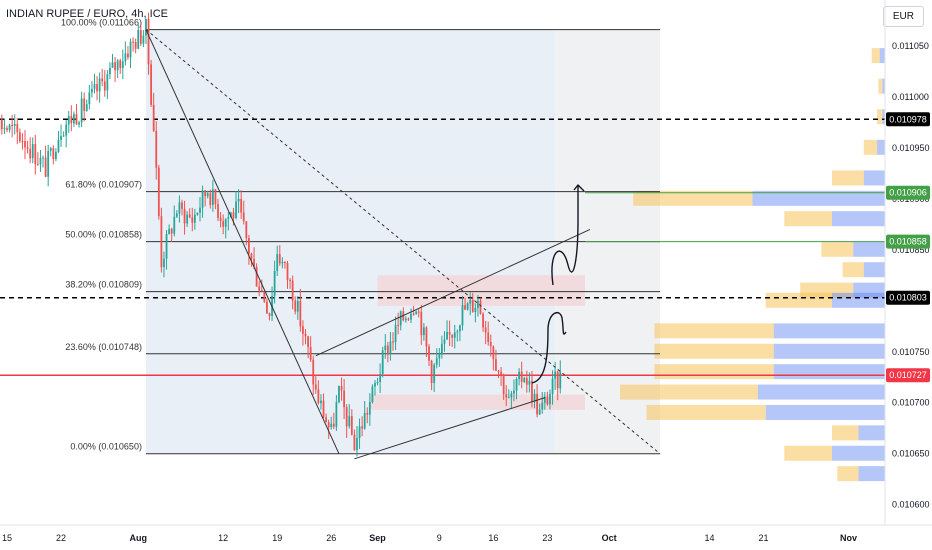  Describe the element at coordinates (61, 538) in the screenshot. I see `x-tick-label: 22` at that location.